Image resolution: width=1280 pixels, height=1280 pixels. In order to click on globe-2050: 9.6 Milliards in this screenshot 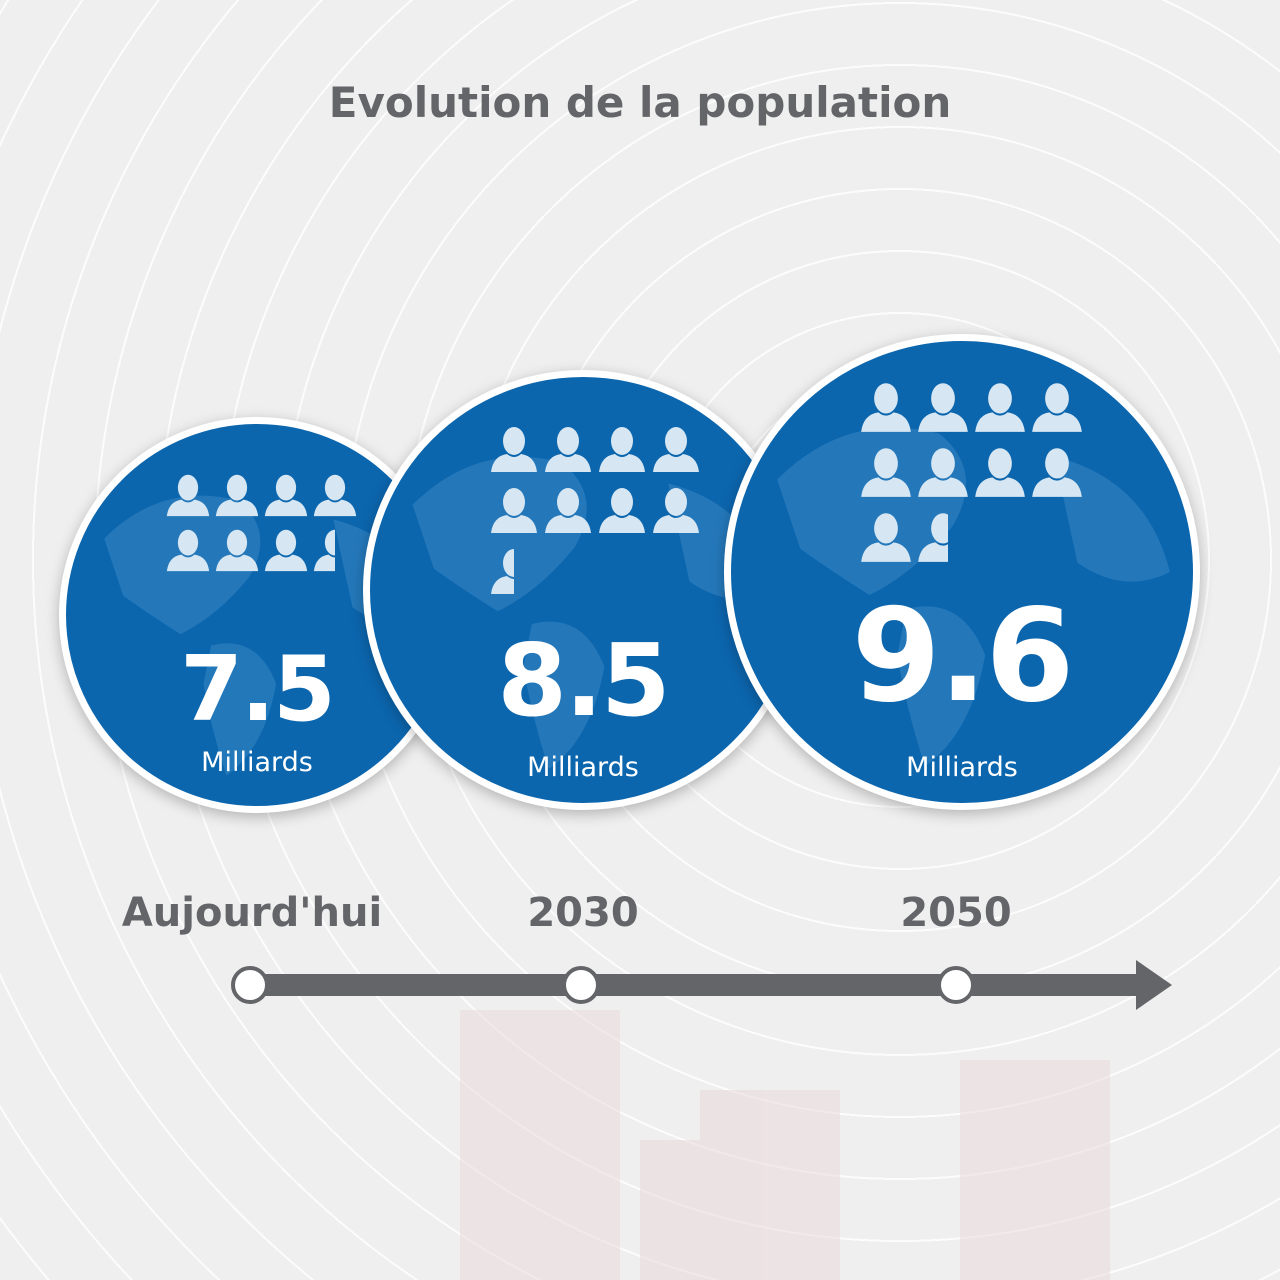, I will do `click(962, 572)`.